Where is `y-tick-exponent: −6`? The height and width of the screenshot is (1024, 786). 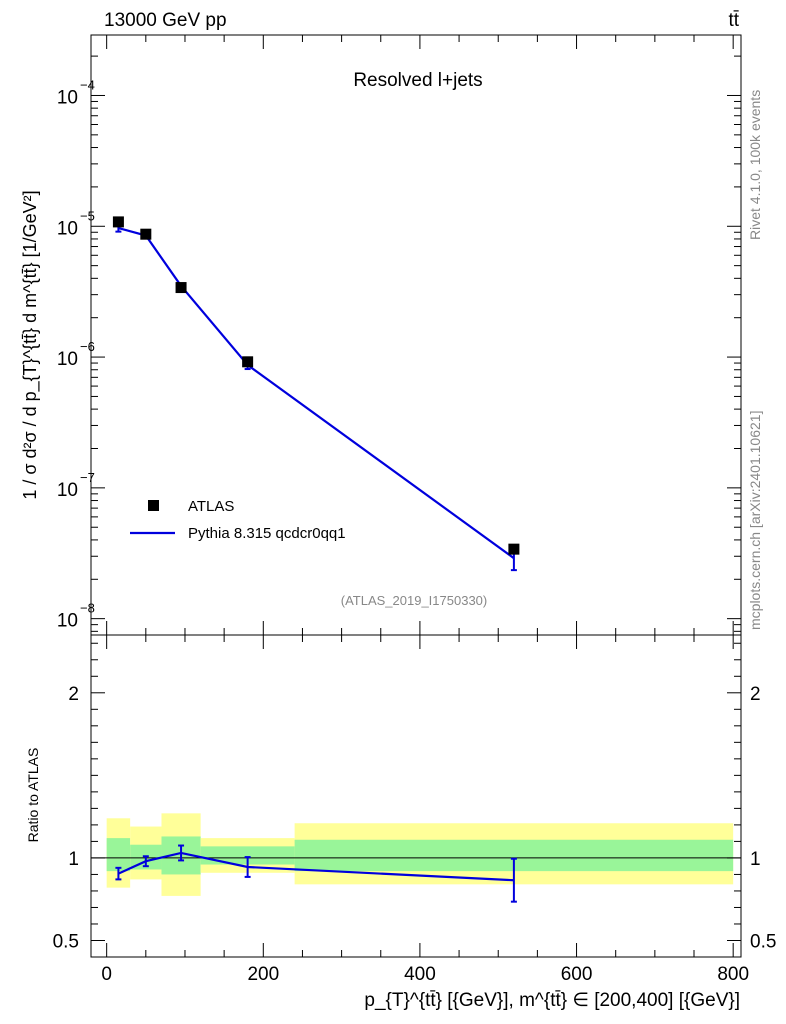 y-tick-exponent: −6 is located at coordinates (87, 346).